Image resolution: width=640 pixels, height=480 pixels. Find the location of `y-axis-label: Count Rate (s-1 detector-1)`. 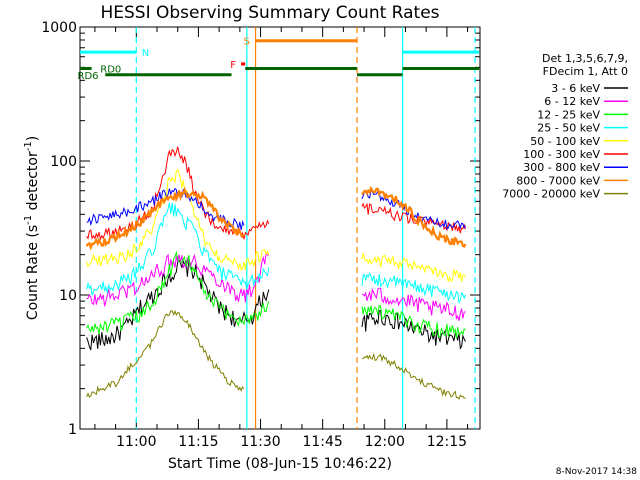

y-axis-label: Count Rate (s-1 detector-1) is located at coordinates (32, 228).